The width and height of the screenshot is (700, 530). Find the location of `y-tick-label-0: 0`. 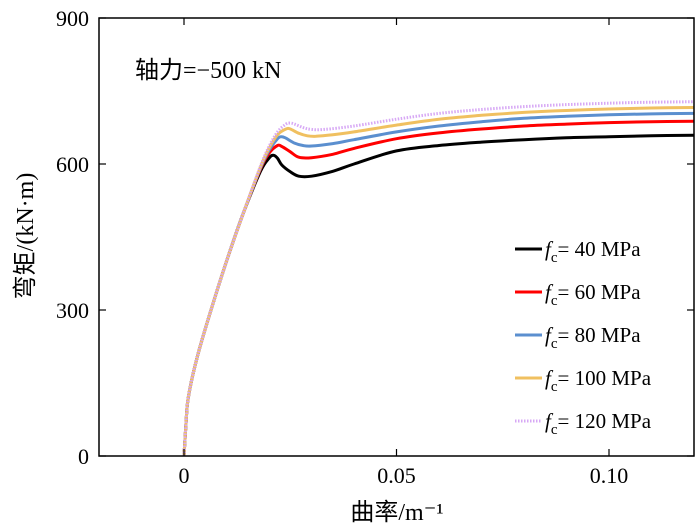

y-tick-label-0: 0 is located at coordinates (83, 456).